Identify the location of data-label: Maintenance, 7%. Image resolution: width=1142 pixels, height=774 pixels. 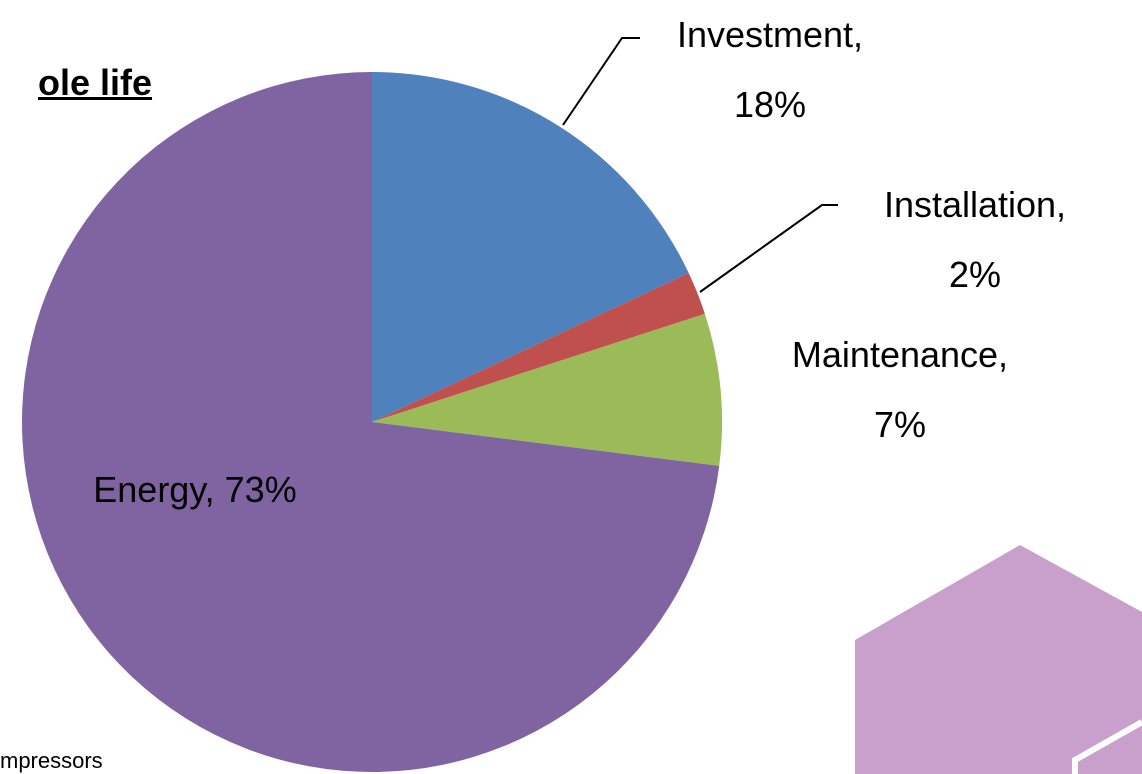
(900, 389).